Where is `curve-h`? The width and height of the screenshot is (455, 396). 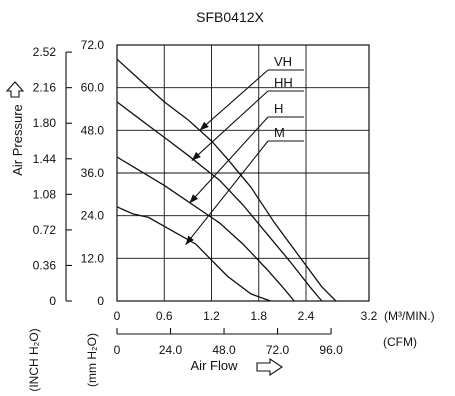 curve-h is located at coordinates (205, 229).